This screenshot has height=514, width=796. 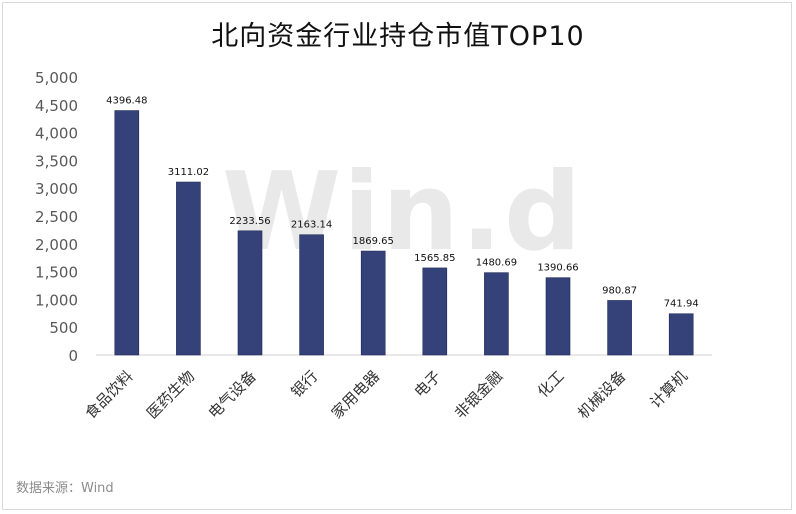 I want to click on y-tick-label: 4,500, so click(x=56, y=106).